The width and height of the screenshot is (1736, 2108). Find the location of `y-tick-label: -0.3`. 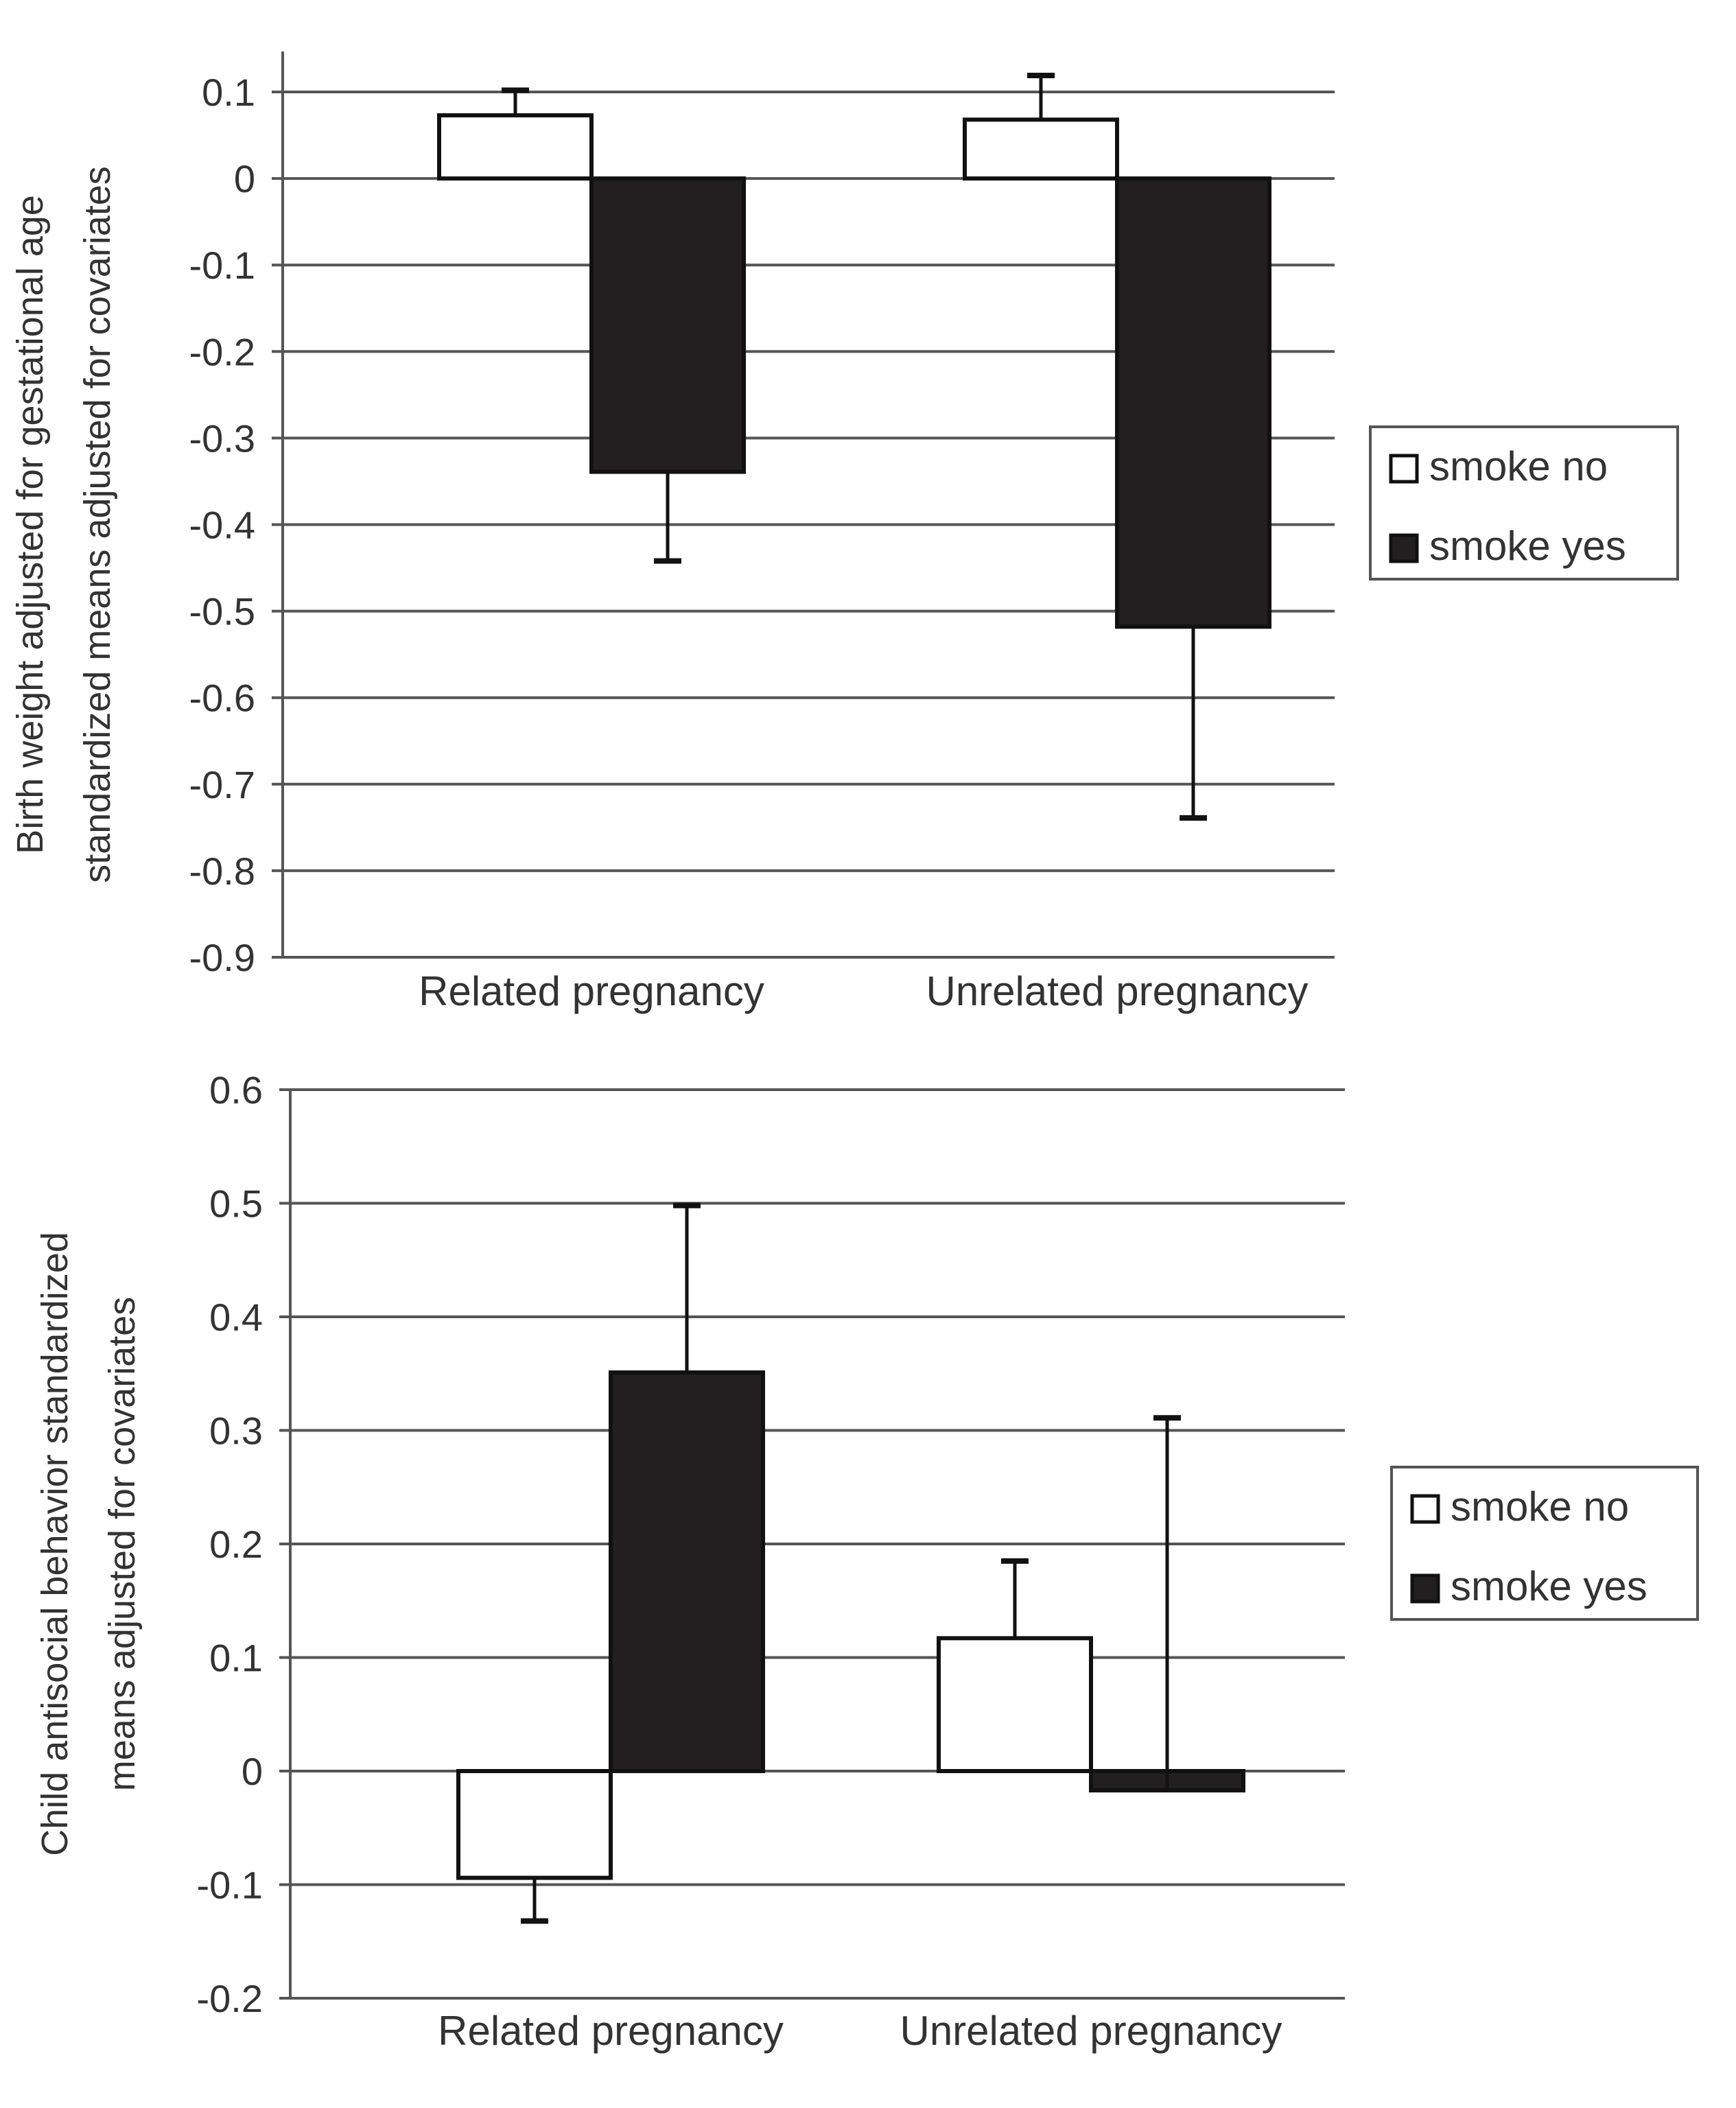

y-tick-label: -0.3 is located at coordinates (223, 438).